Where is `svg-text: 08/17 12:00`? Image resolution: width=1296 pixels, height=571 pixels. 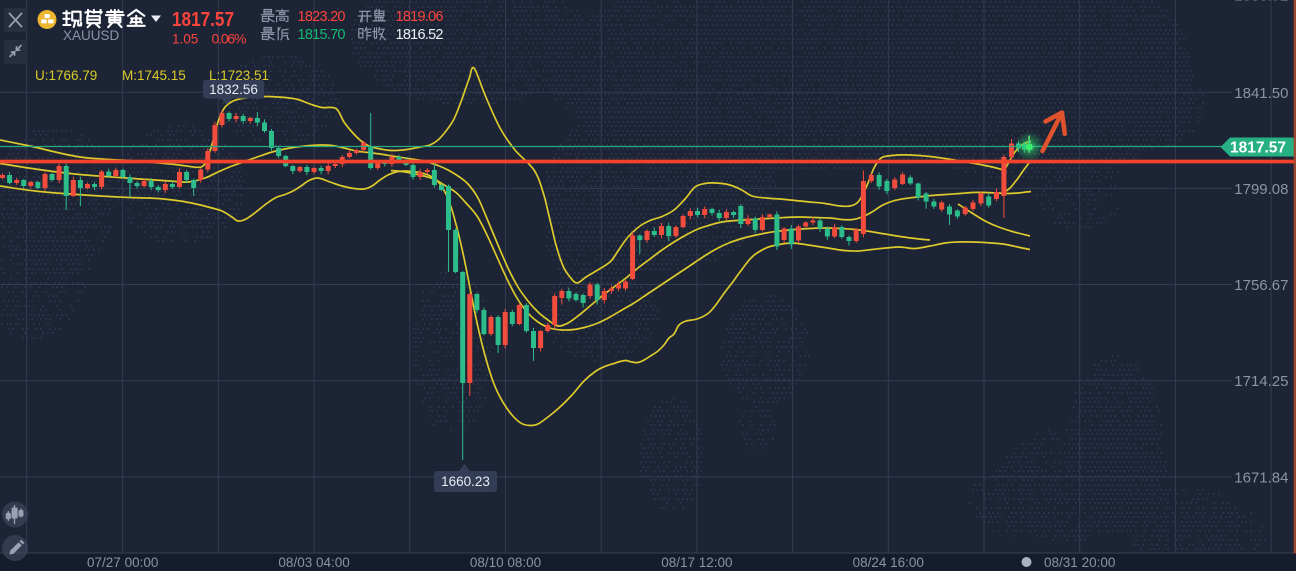
svg-text: 08/17 12:00 is located at coordinates (696, 562).